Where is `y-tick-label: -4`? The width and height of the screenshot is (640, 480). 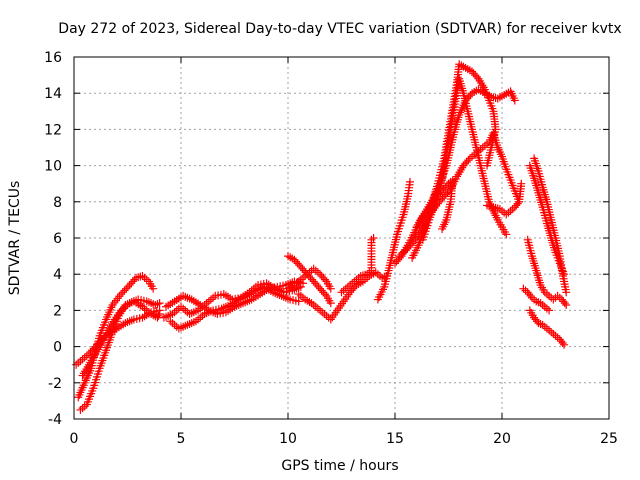
y-tick-label: -4 is located at coordinates (55, 420).